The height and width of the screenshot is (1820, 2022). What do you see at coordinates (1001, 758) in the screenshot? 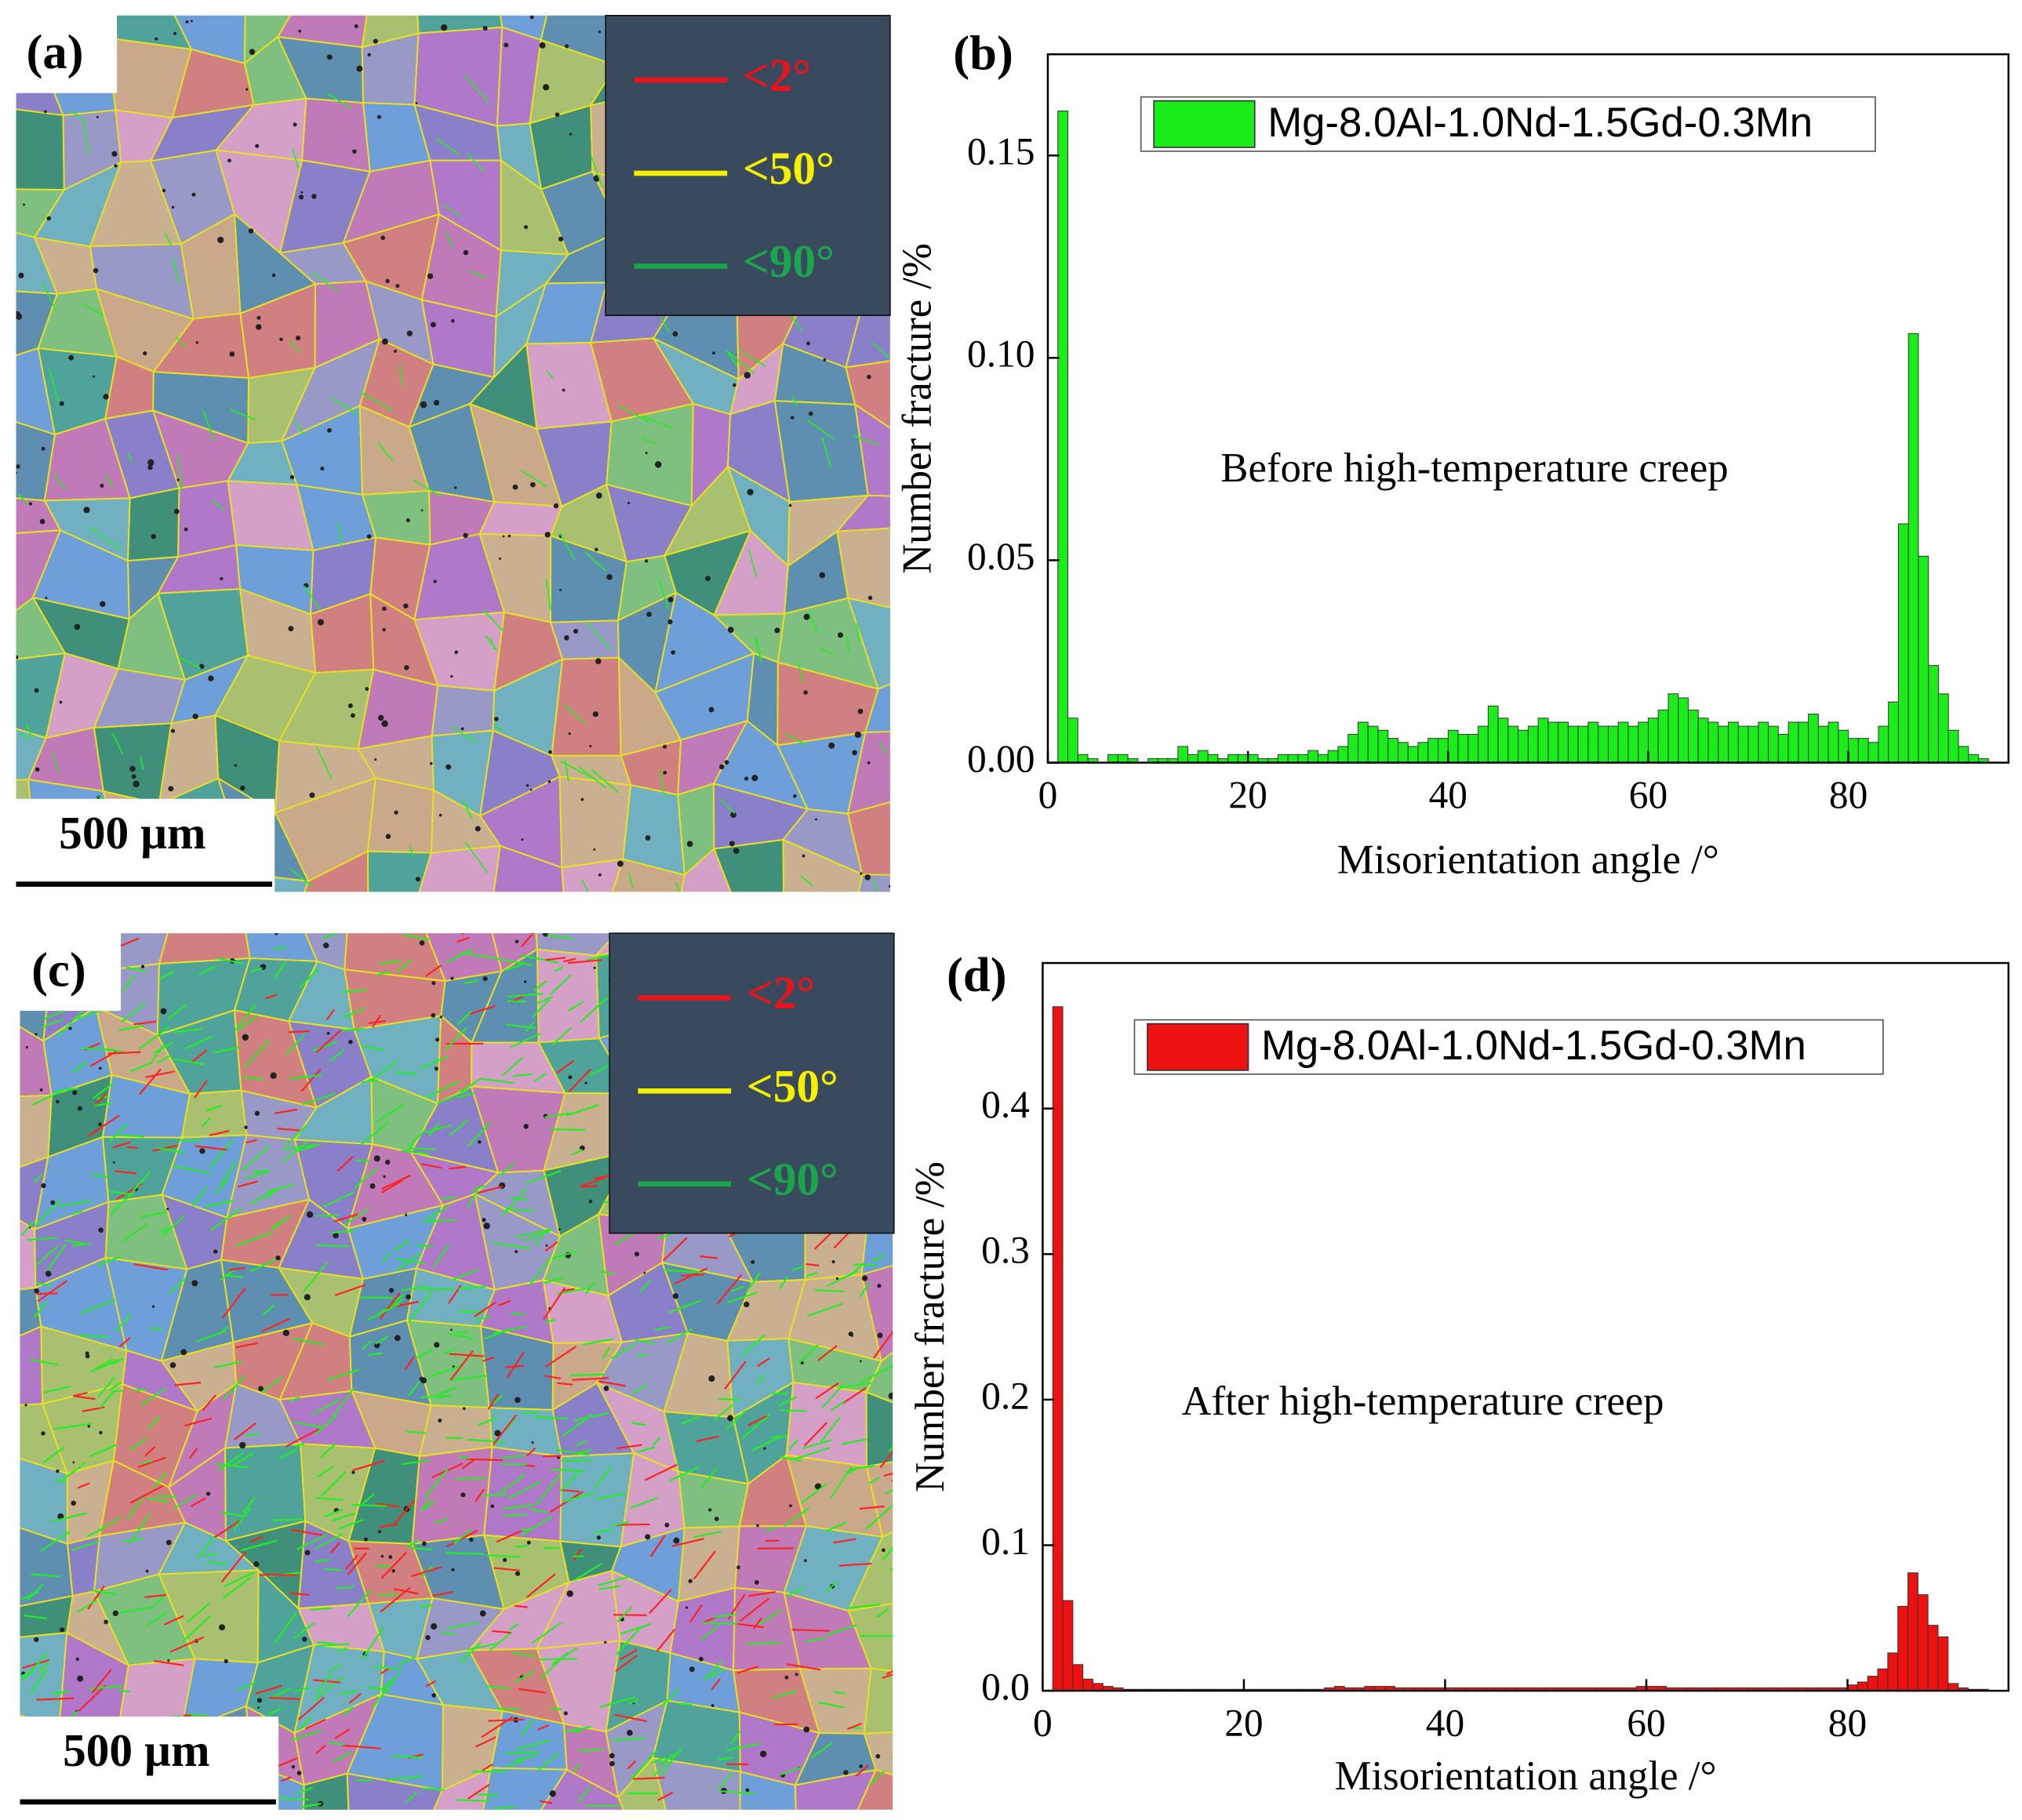
I see `y-tick-label: 0.00` at bounding box center [1001, 758].